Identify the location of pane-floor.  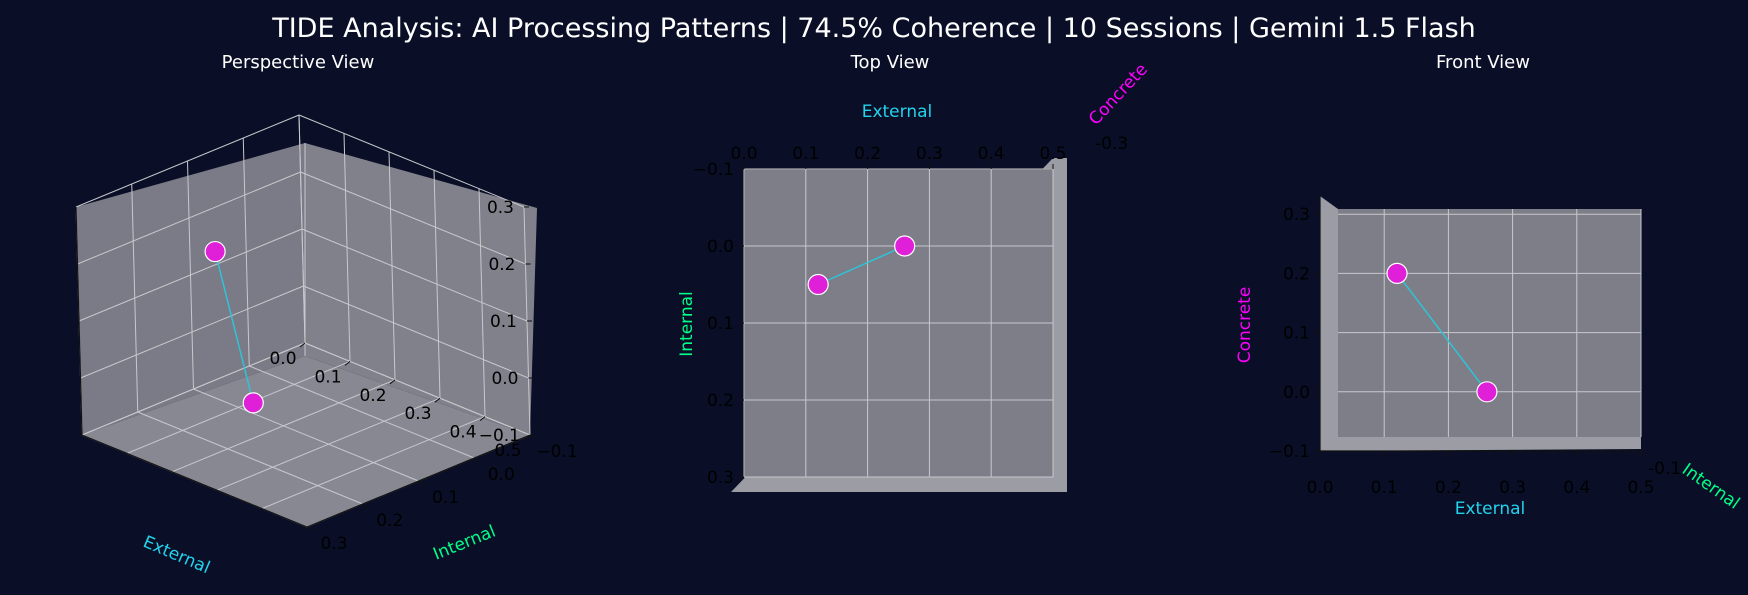
(306, 441).